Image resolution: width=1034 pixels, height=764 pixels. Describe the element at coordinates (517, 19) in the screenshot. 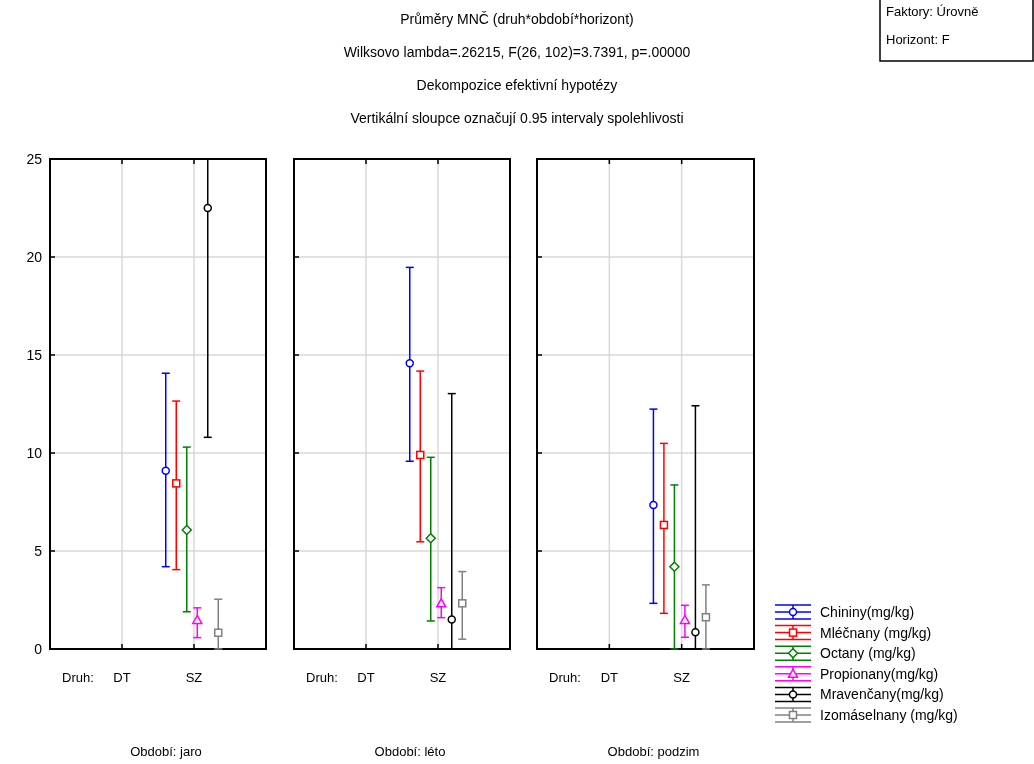

I see `text: Průměry MNČ (druh*období*horizont)` at that location.